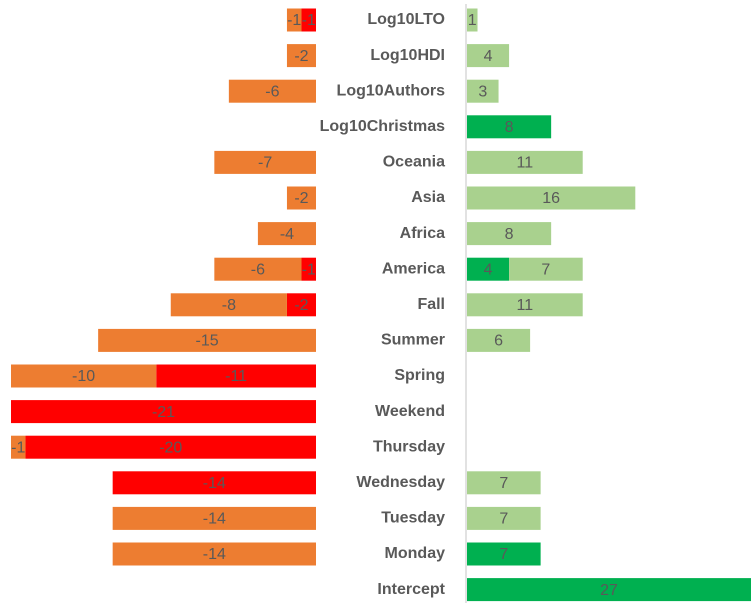  Describe the element at coordinates (410, 411) in the screenshot. I see `category-label: Weekend` at that location.